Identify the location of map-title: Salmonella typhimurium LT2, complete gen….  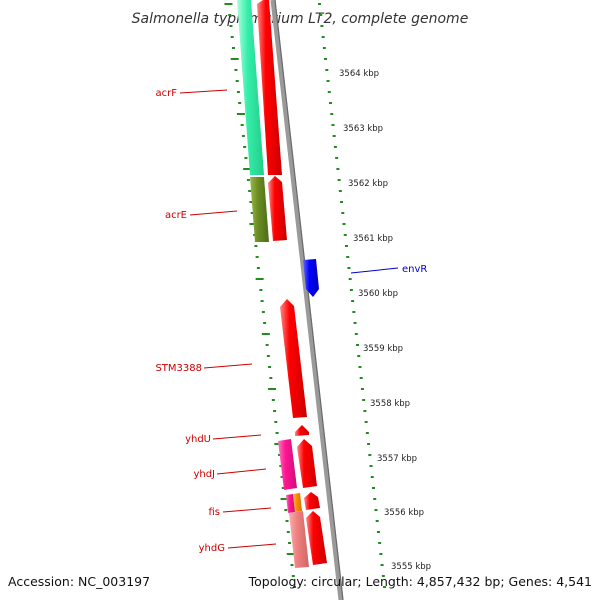
(300, 19).